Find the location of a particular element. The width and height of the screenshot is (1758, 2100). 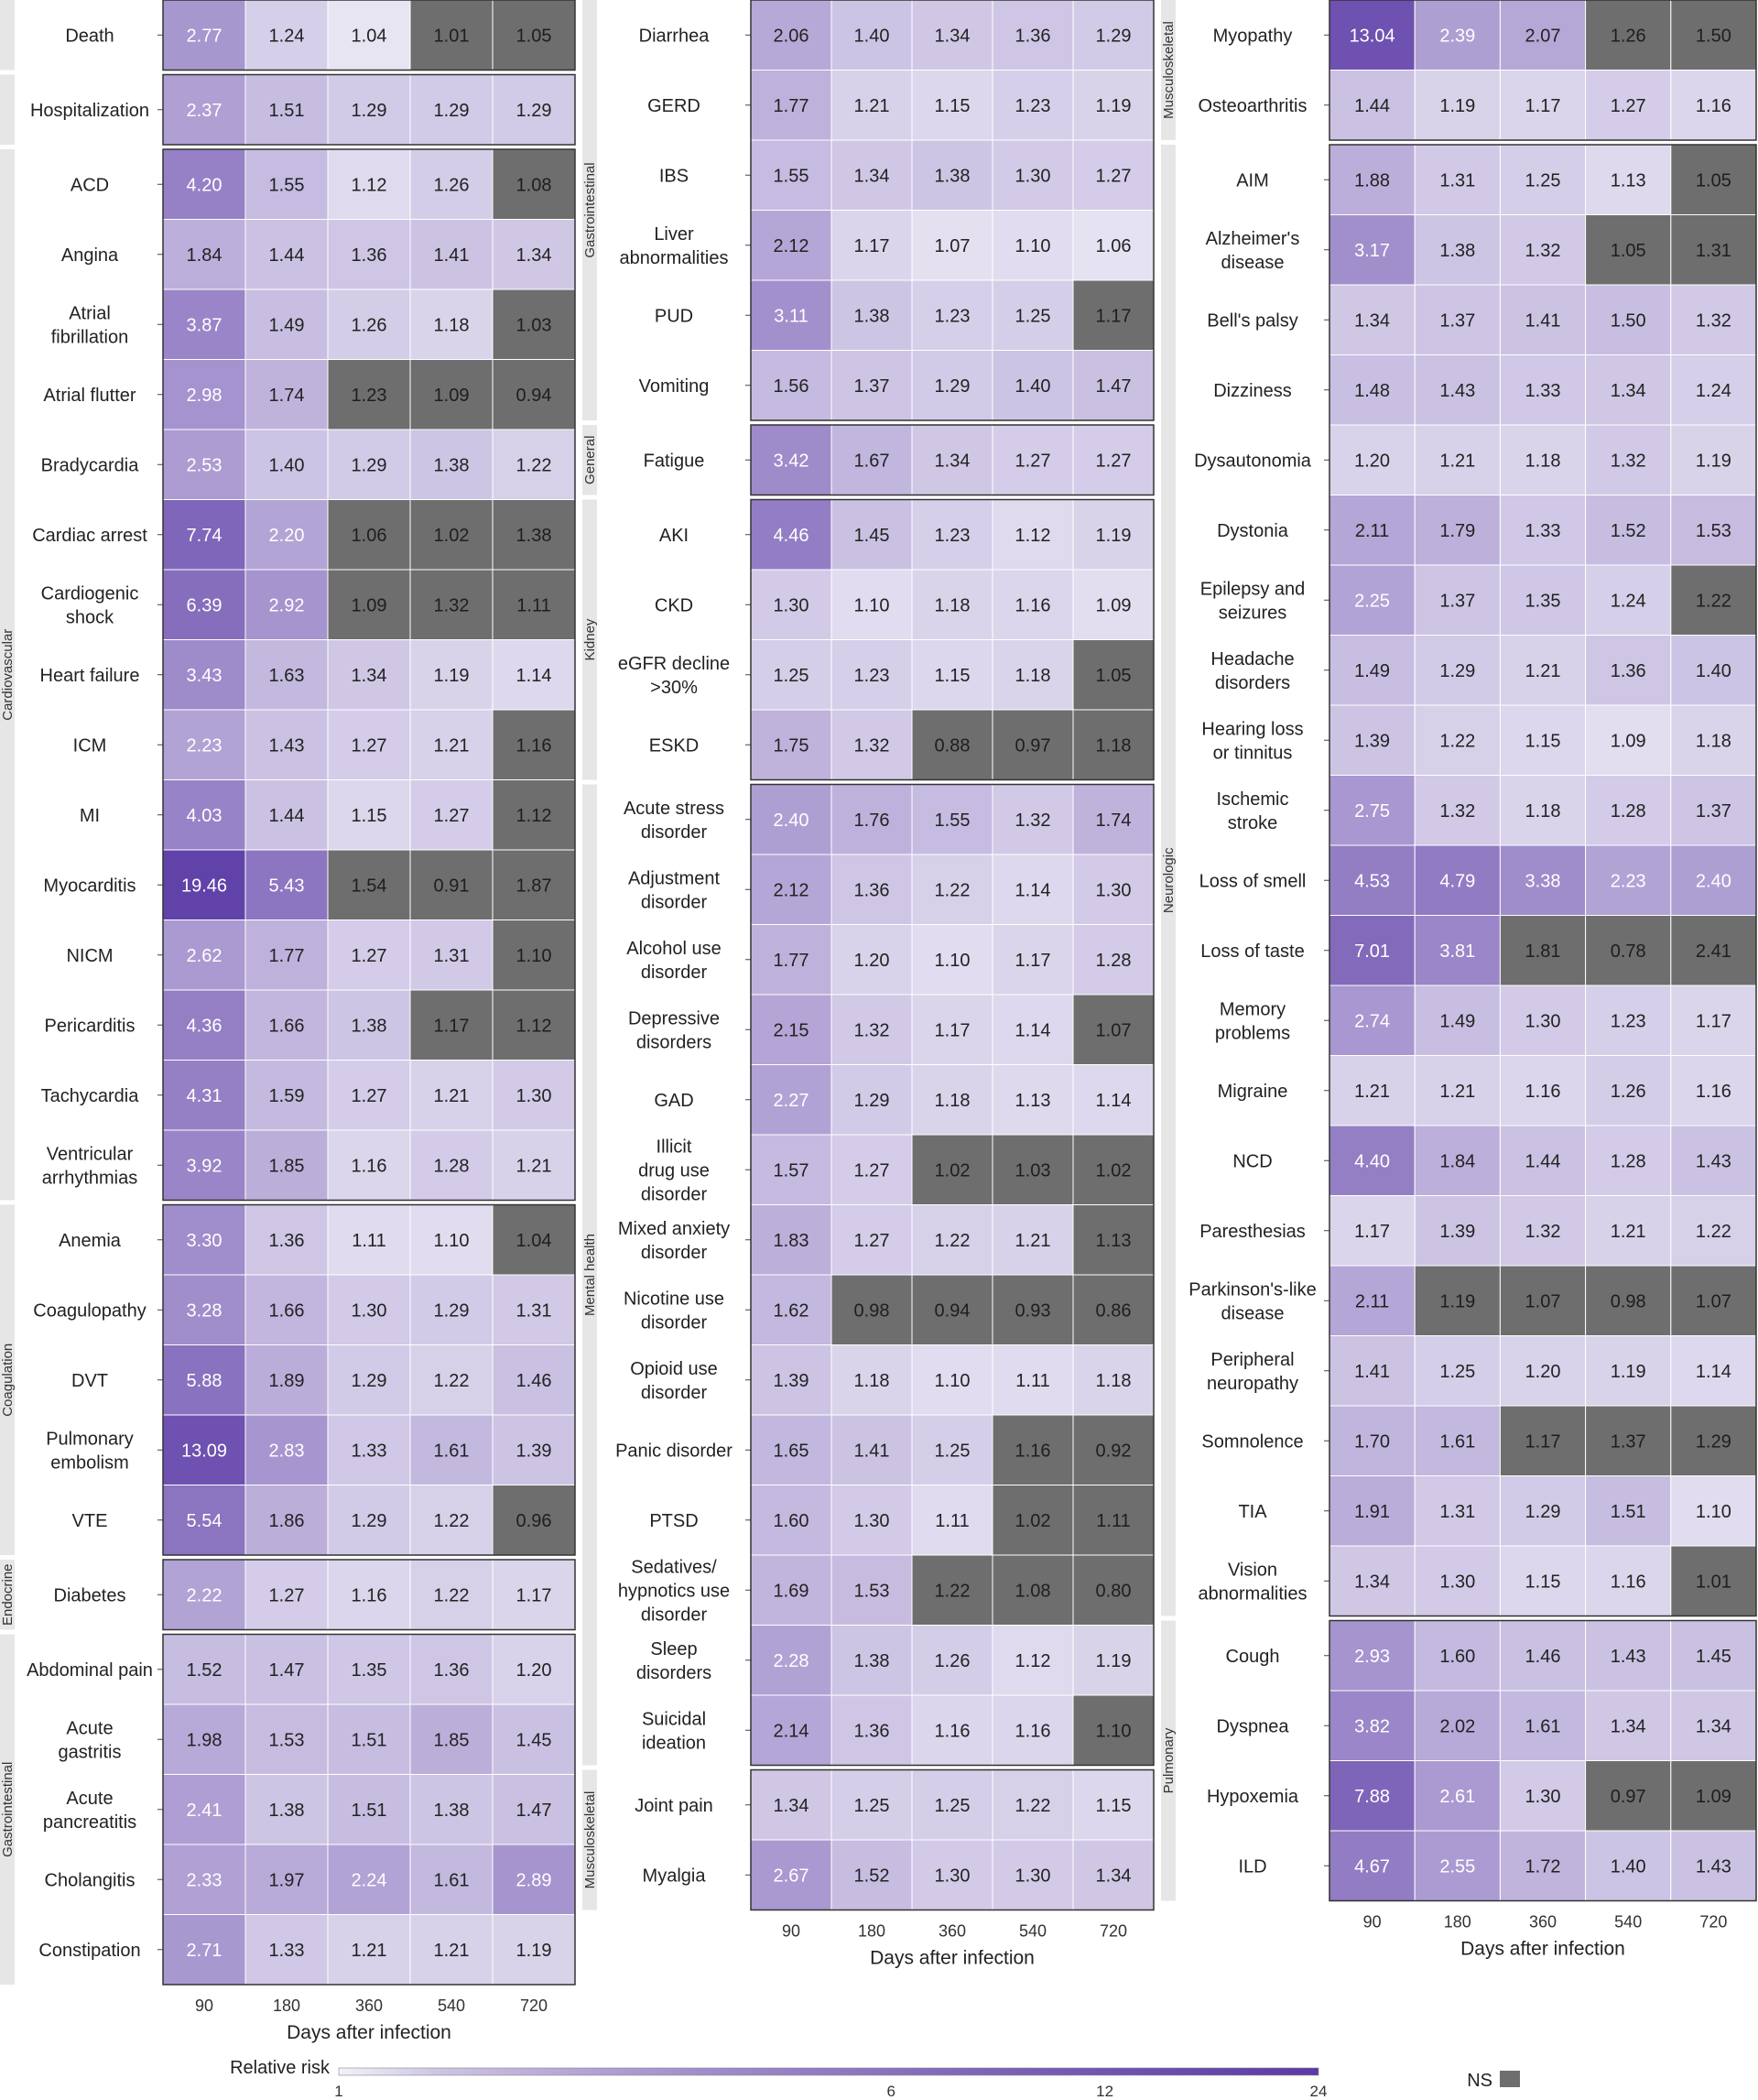

cell-value: 1.06 is located at coordinates (370, 536).